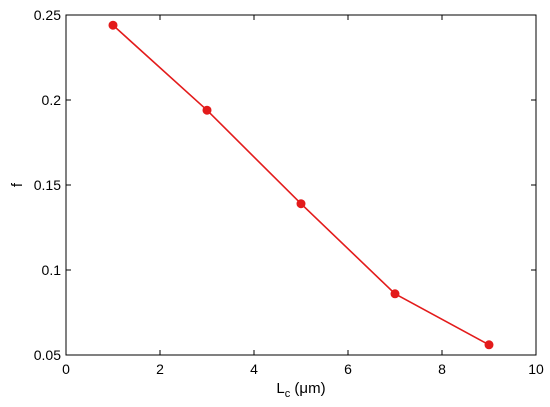 This screenshot has height=407, width=550. I want to click on y-tick-label: 0.15, so click(47, 185).